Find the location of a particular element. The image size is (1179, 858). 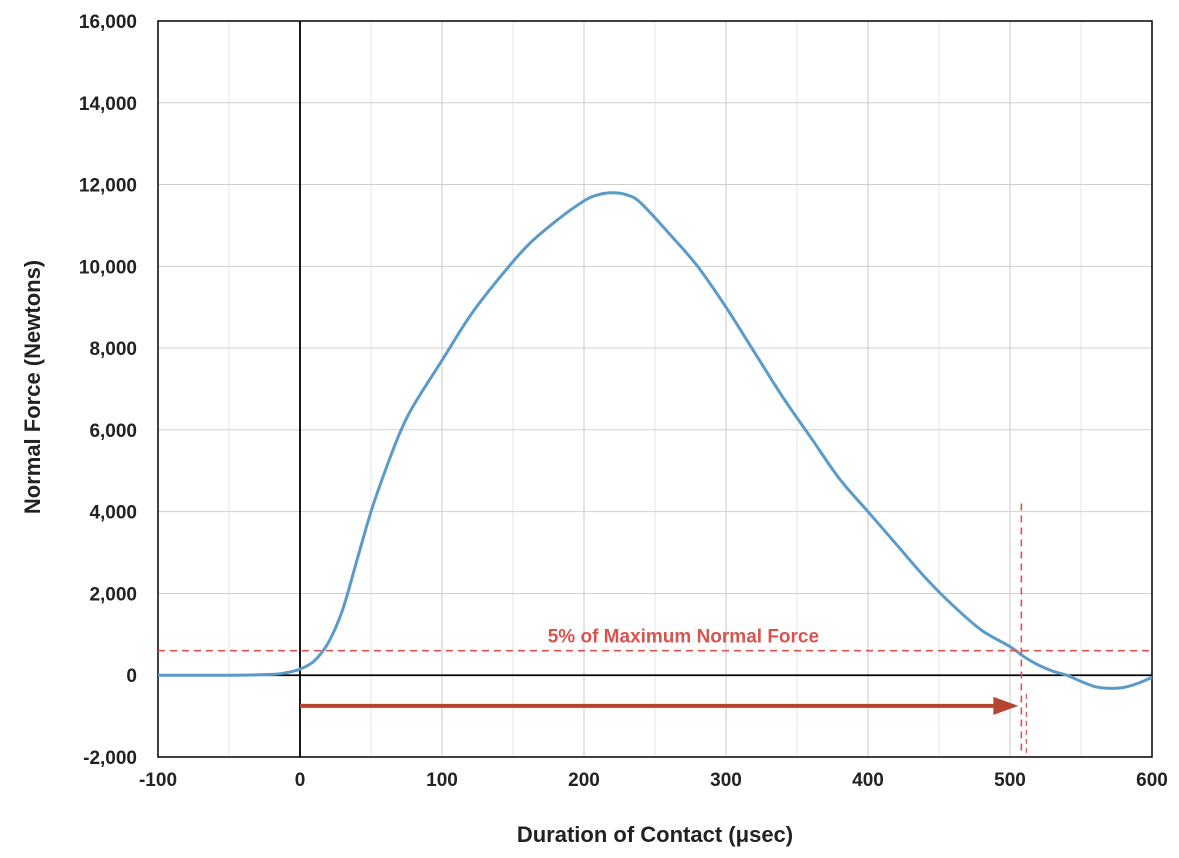

x-axis-title: Duration of Contact (μsec) is located at coordinates (655, 834).